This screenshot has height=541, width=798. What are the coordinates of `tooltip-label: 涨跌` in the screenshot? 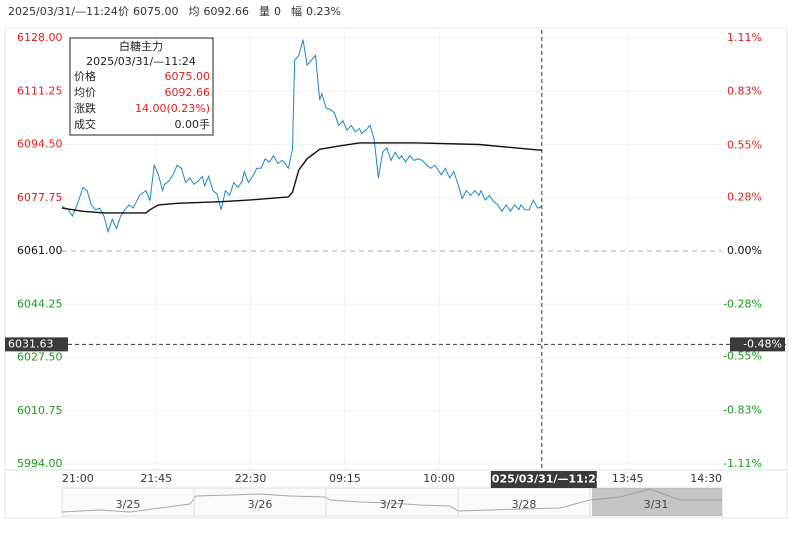 It's located at (85, 108).